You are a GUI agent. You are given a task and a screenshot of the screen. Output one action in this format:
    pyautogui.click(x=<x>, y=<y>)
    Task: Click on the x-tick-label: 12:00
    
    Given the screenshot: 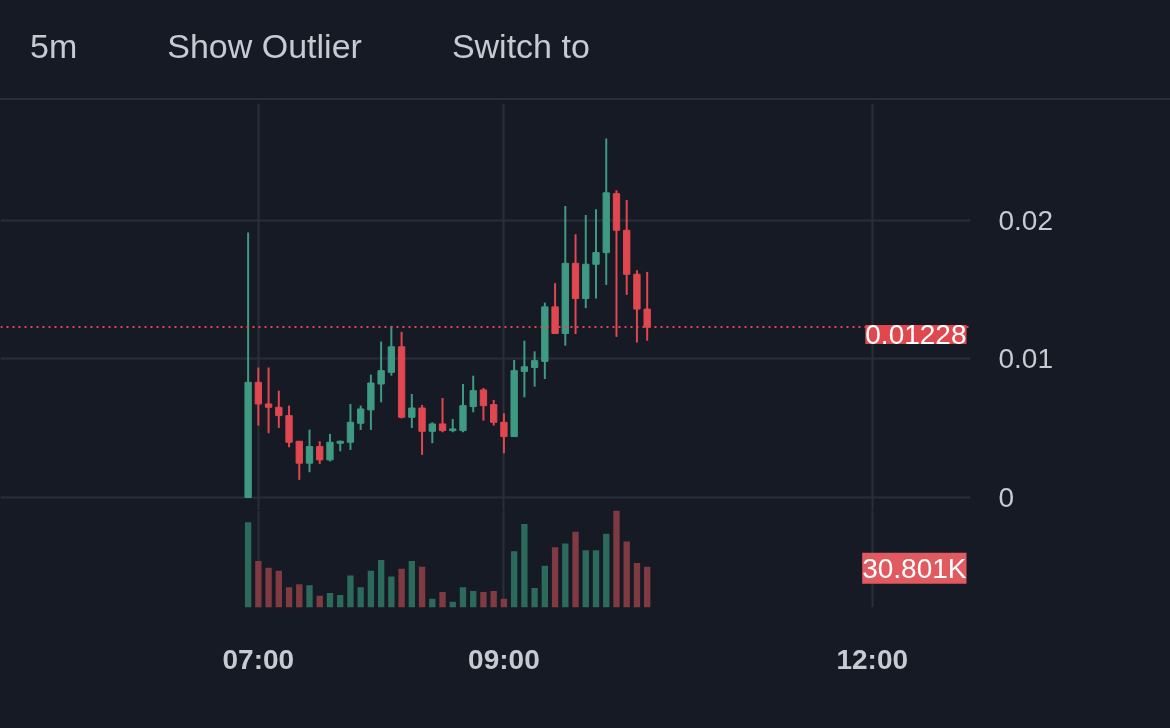 What is the action you would take?
    pyautogui.click(x=872, y=659)
    